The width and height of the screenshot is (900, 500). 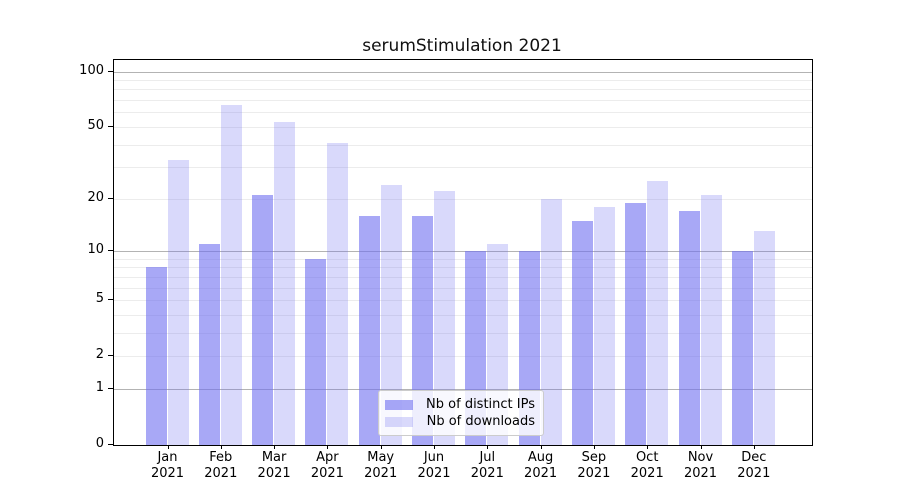 What do you see at coordinates (381, 457) in the screenshot?
I see `x-tick-month-may: May` at bounding box center [381, 457].